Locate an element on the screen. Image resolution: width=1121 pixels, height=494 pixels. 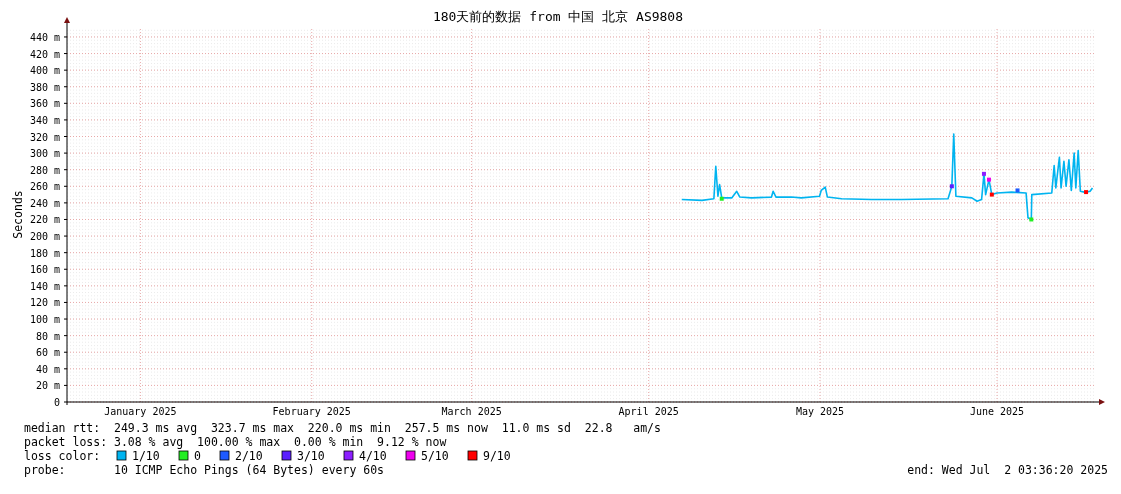
x-tick-label: May 2025 is located at coordinates (820, 411).